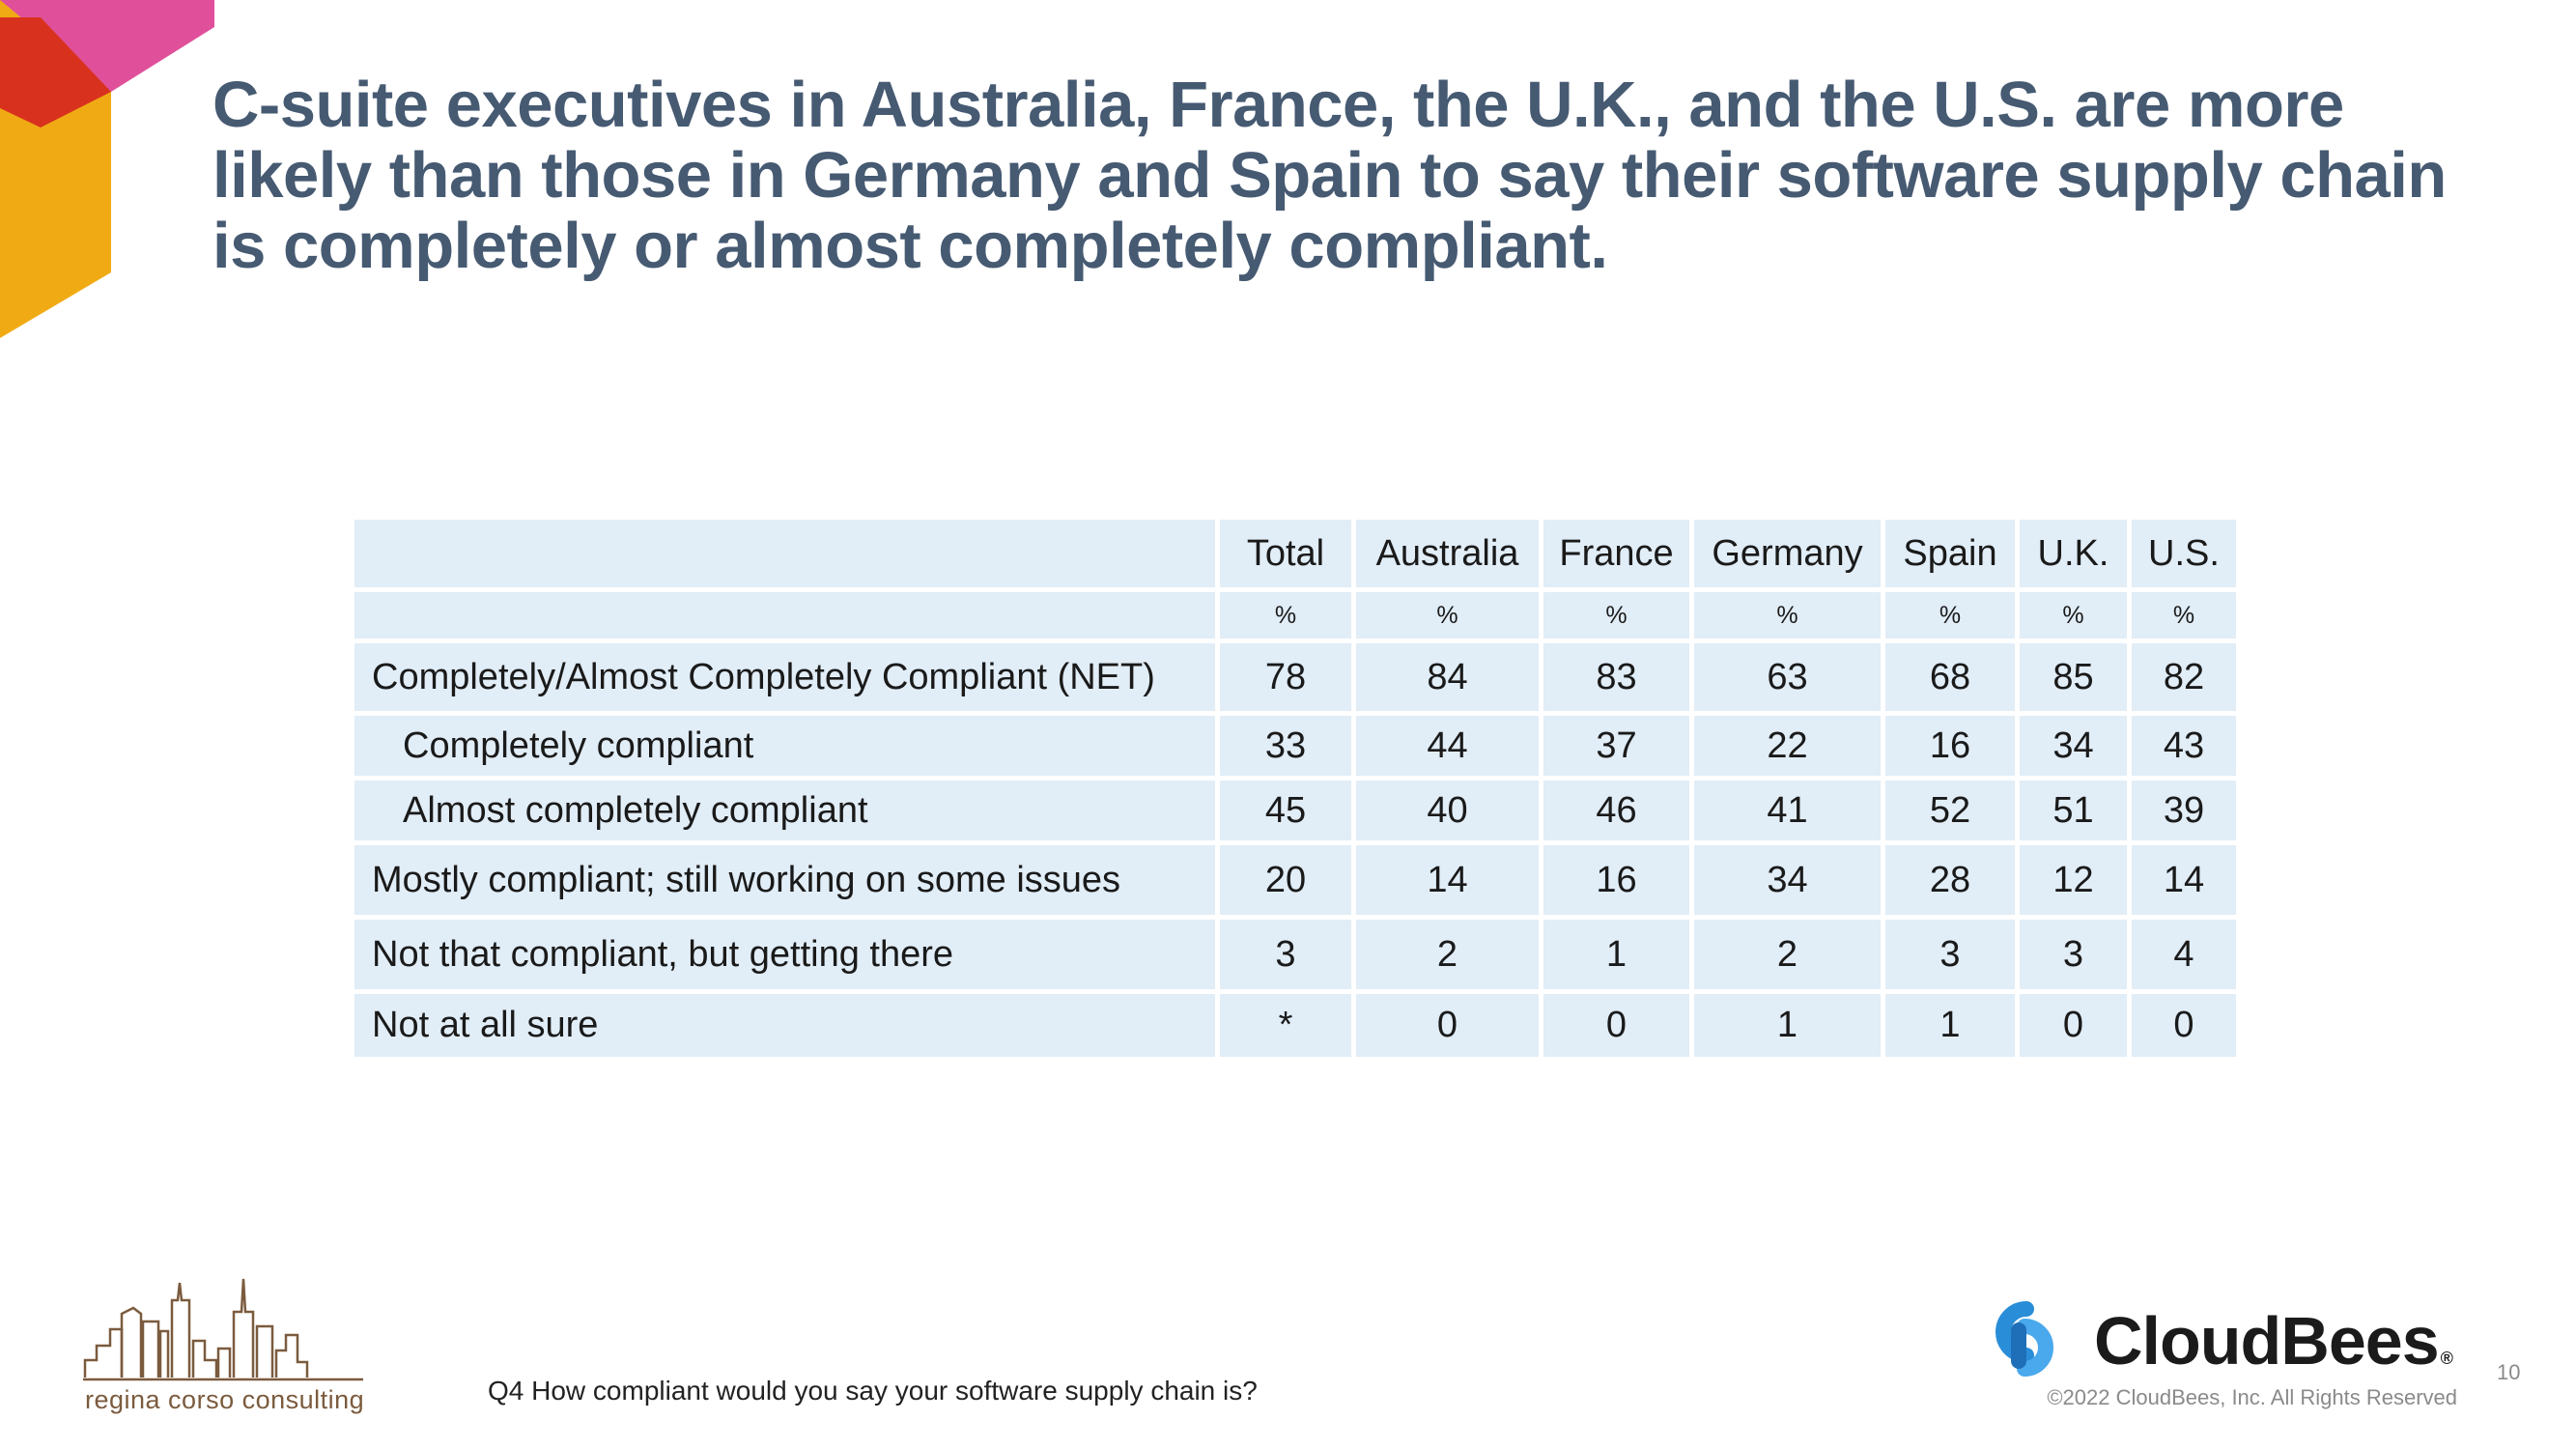  What do you see at coordinates (784, 553) in the screenshot?
I see `header-corner-cell` at bounding box center [784, 553].